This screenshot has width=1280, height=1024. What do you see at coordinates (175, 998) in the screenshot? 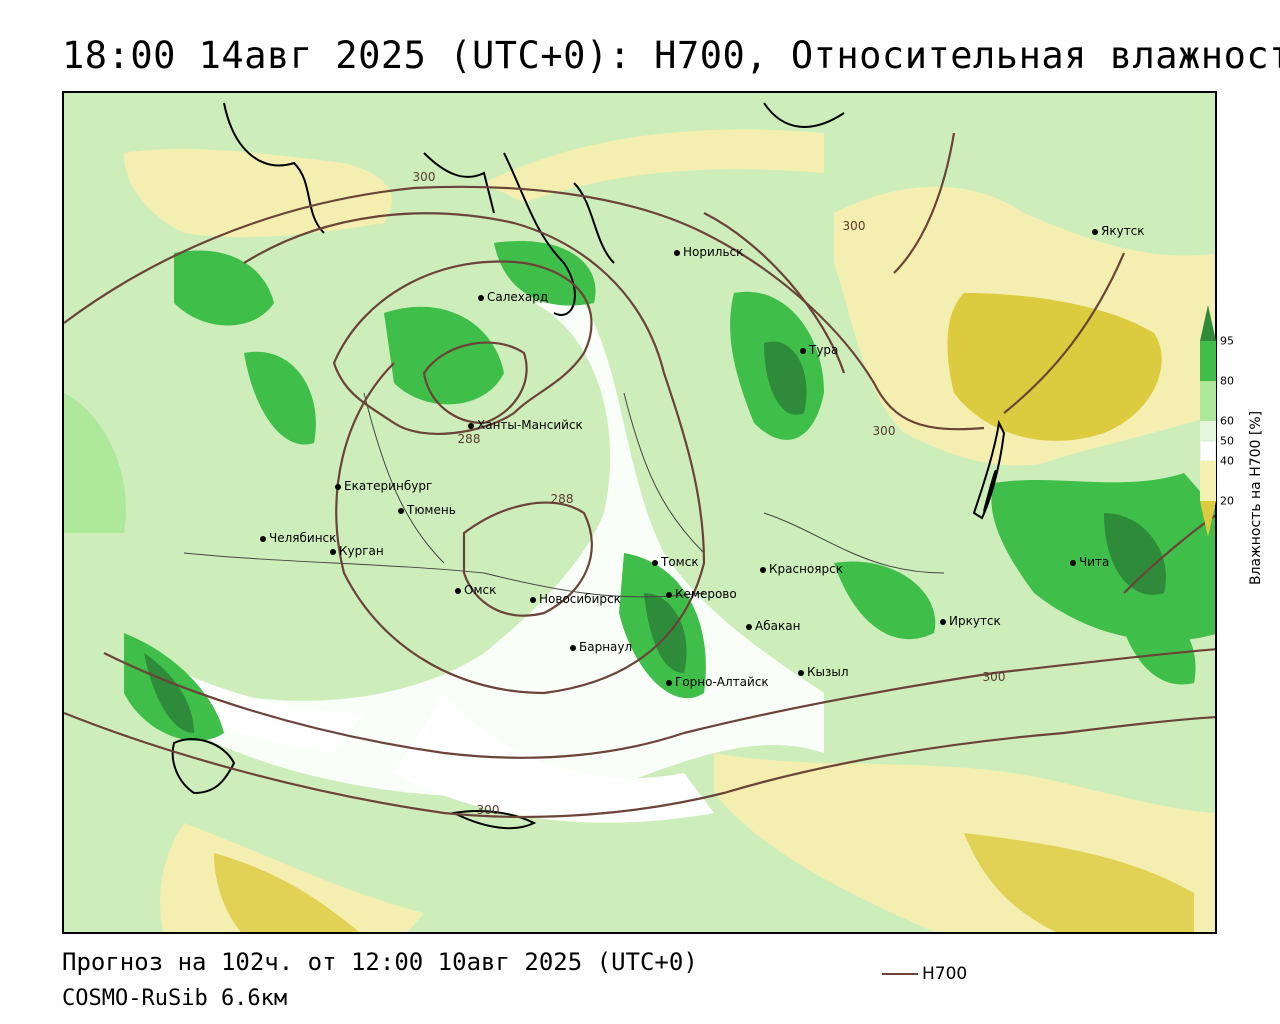
I see `model-name: COSMO-RuSib 6.6км` at bounding box center [175, 998].